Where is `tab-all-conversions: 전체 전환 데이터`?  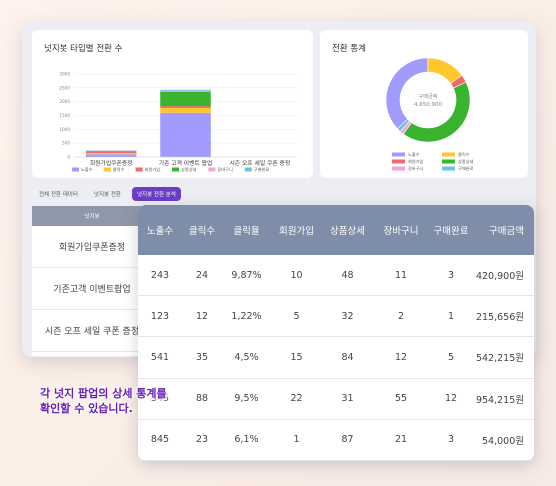
tab-all-conversions: 전체 전환 데이터 is located at coordinates (58, 195).